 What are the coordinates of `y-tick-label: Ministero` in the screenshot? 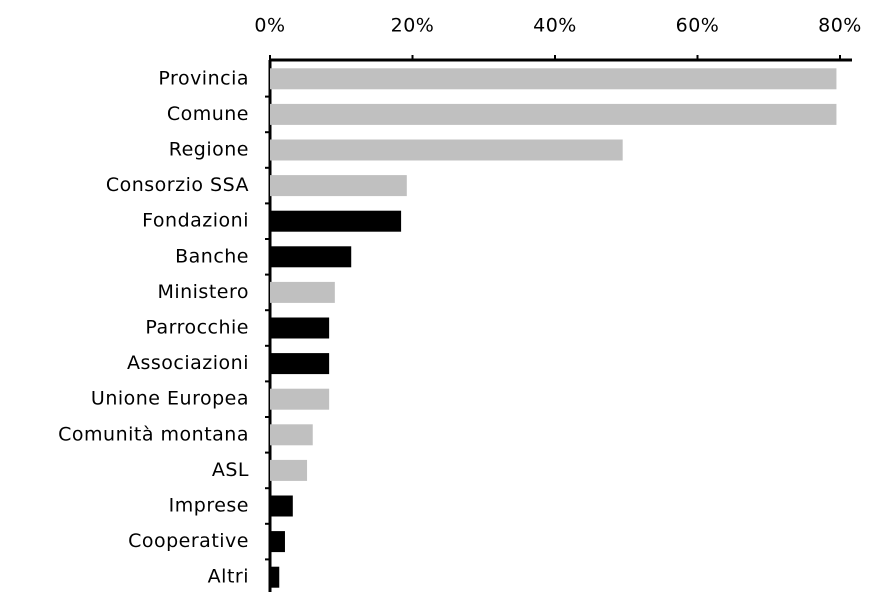 It's located at (203, 292).